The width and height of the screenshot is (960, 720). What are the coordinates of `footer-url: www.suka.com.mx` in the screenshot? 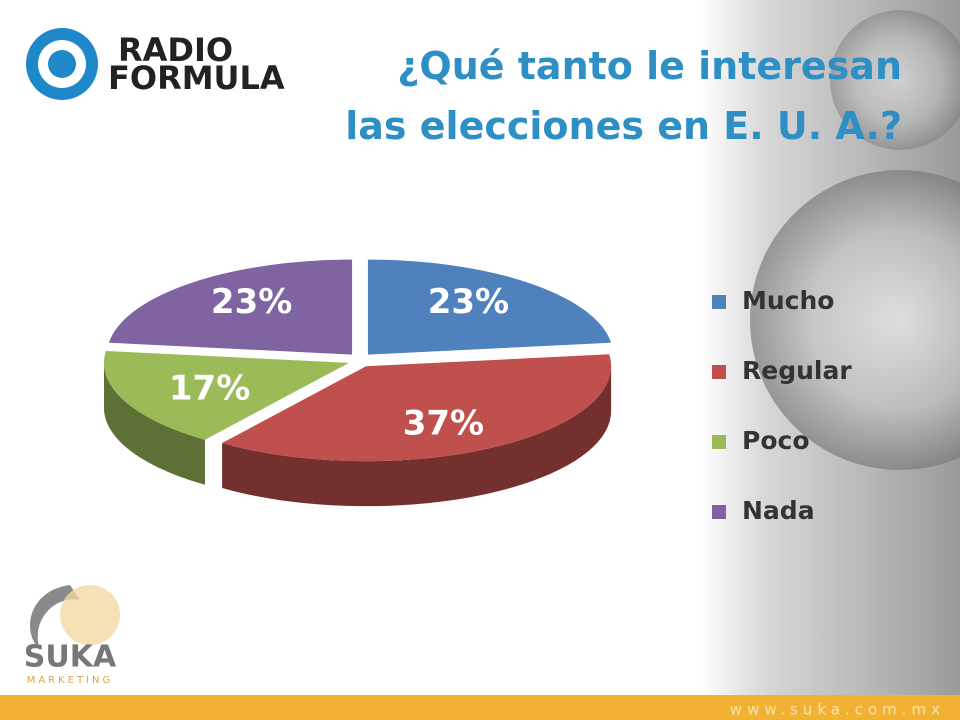 It's located at (837, 710).